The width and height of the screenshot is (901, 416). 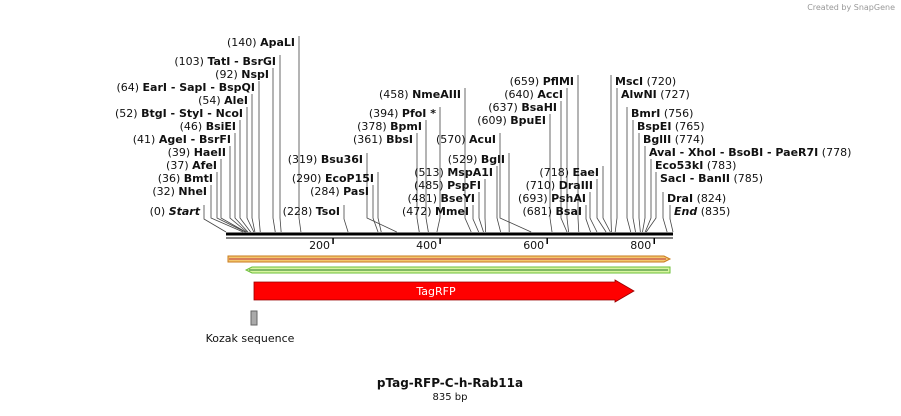 What do you see at coordinates (242, 42) in the screenshot?
I see `site-position: (140)` at bounding box center [242, 42].